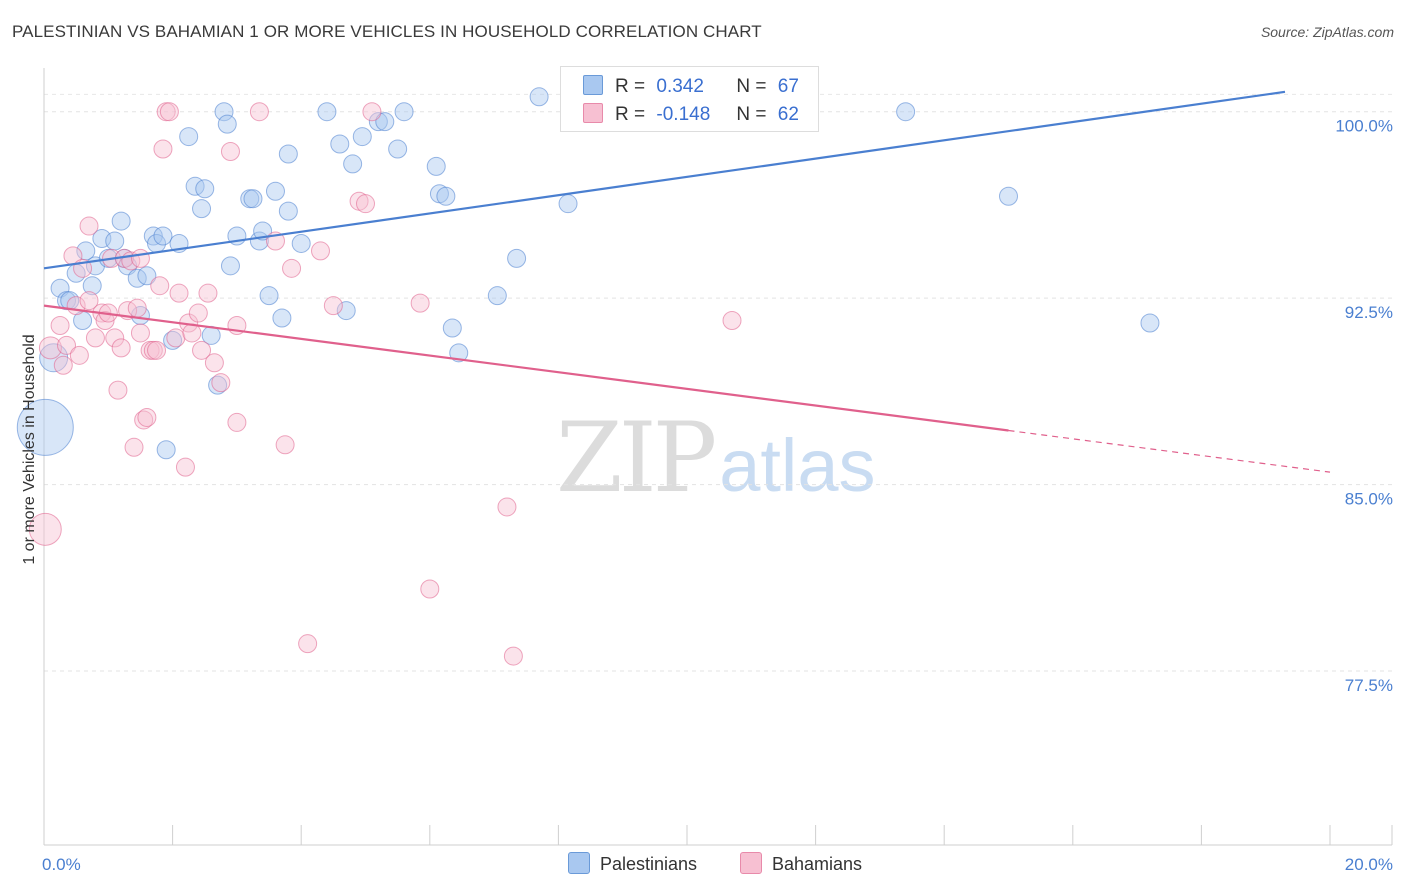 The image size is (1406, 892). I want to click on legend-r-value: 0.342, so click(680, 86).